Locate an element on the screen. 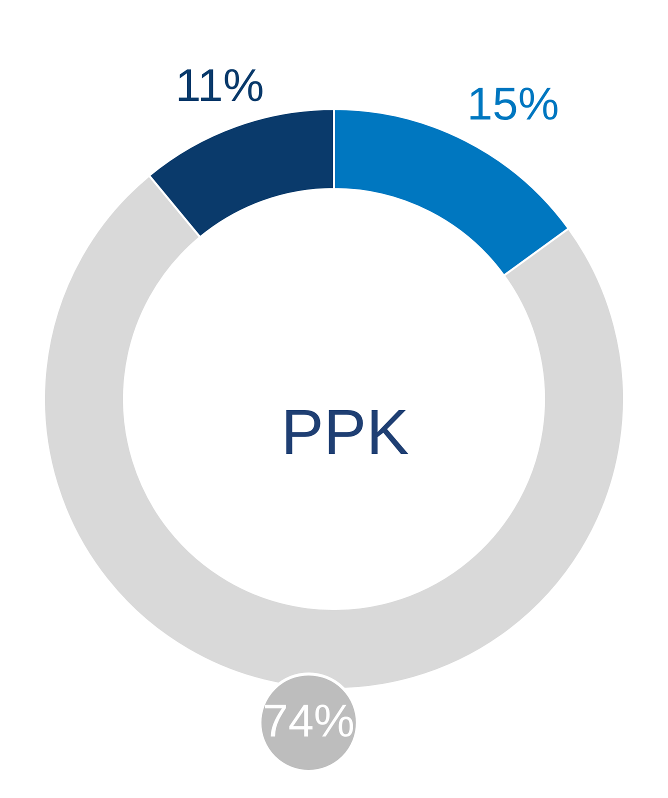 The image size is (668, 798). data-label: 11% is located at coordinates (219, 84).